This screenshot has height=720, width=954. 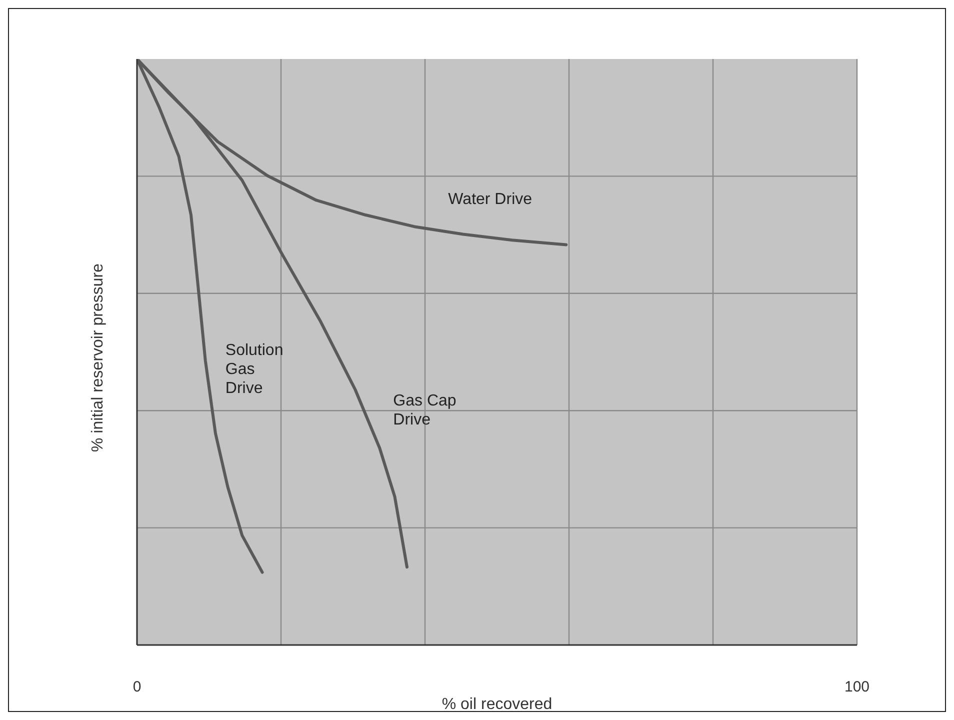 I want to click on y-axis-title: % initial reservoir pressure, so click(x=98, y=357).